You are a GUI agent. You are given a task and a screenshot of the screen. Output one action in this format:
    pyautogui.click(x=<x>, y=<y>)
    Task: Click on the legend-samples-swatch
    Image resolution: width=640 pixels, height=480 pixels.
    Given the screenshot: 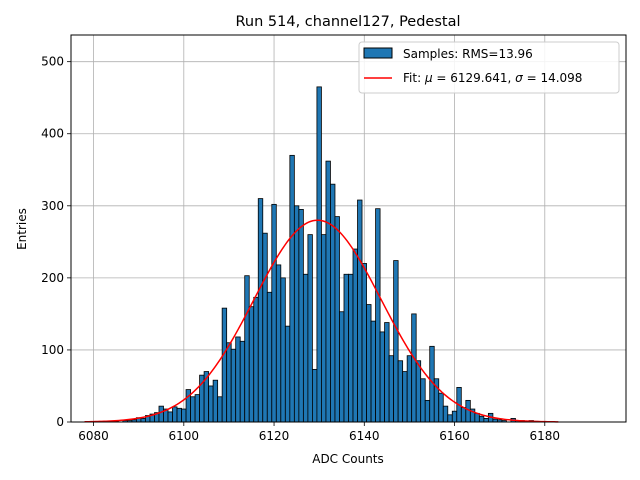 What is the action you would take?
    pyautogui.click(x=378, y=53)
    